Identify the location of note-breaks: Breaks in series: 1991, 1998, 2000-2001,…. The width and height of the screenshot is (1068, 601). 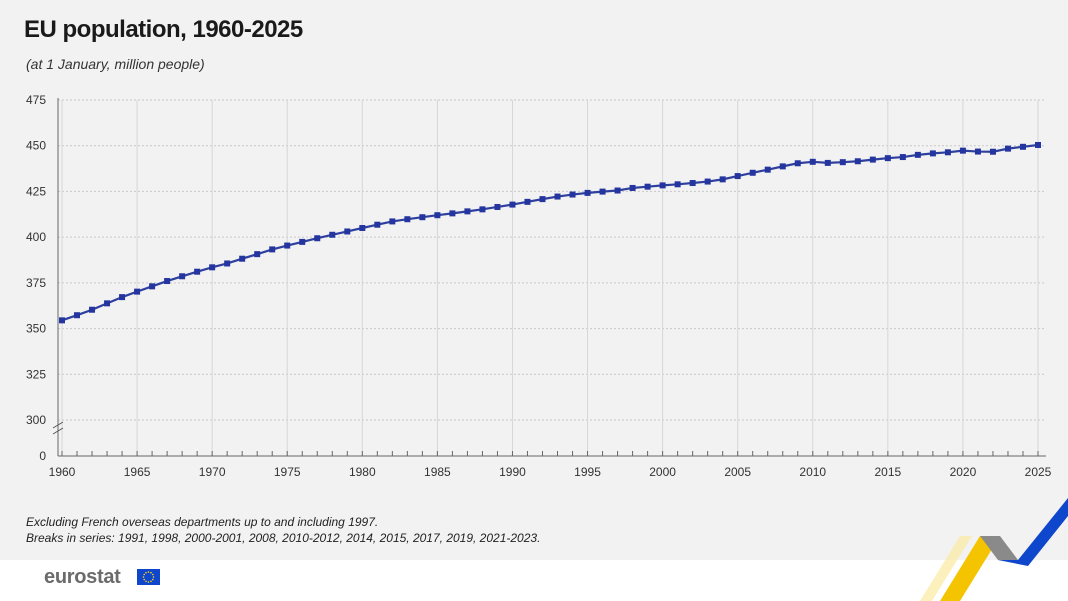
(283, 538).